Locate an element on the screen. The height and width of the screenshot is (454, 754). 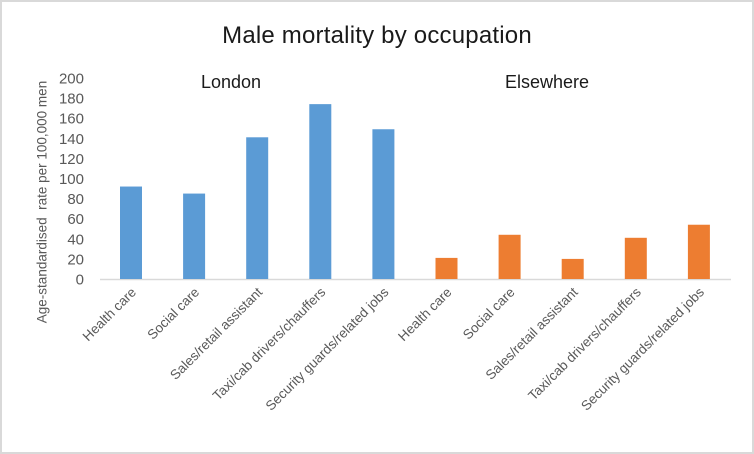
group-label-elsewhere: Elsewhere is located at coordinates (547, 82).